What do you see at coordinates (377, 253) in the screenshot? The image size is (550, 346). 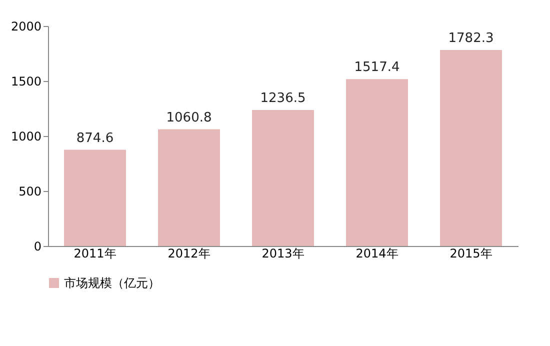 I see `x-tick-label: 2014年` at bounding box center [377, 253].